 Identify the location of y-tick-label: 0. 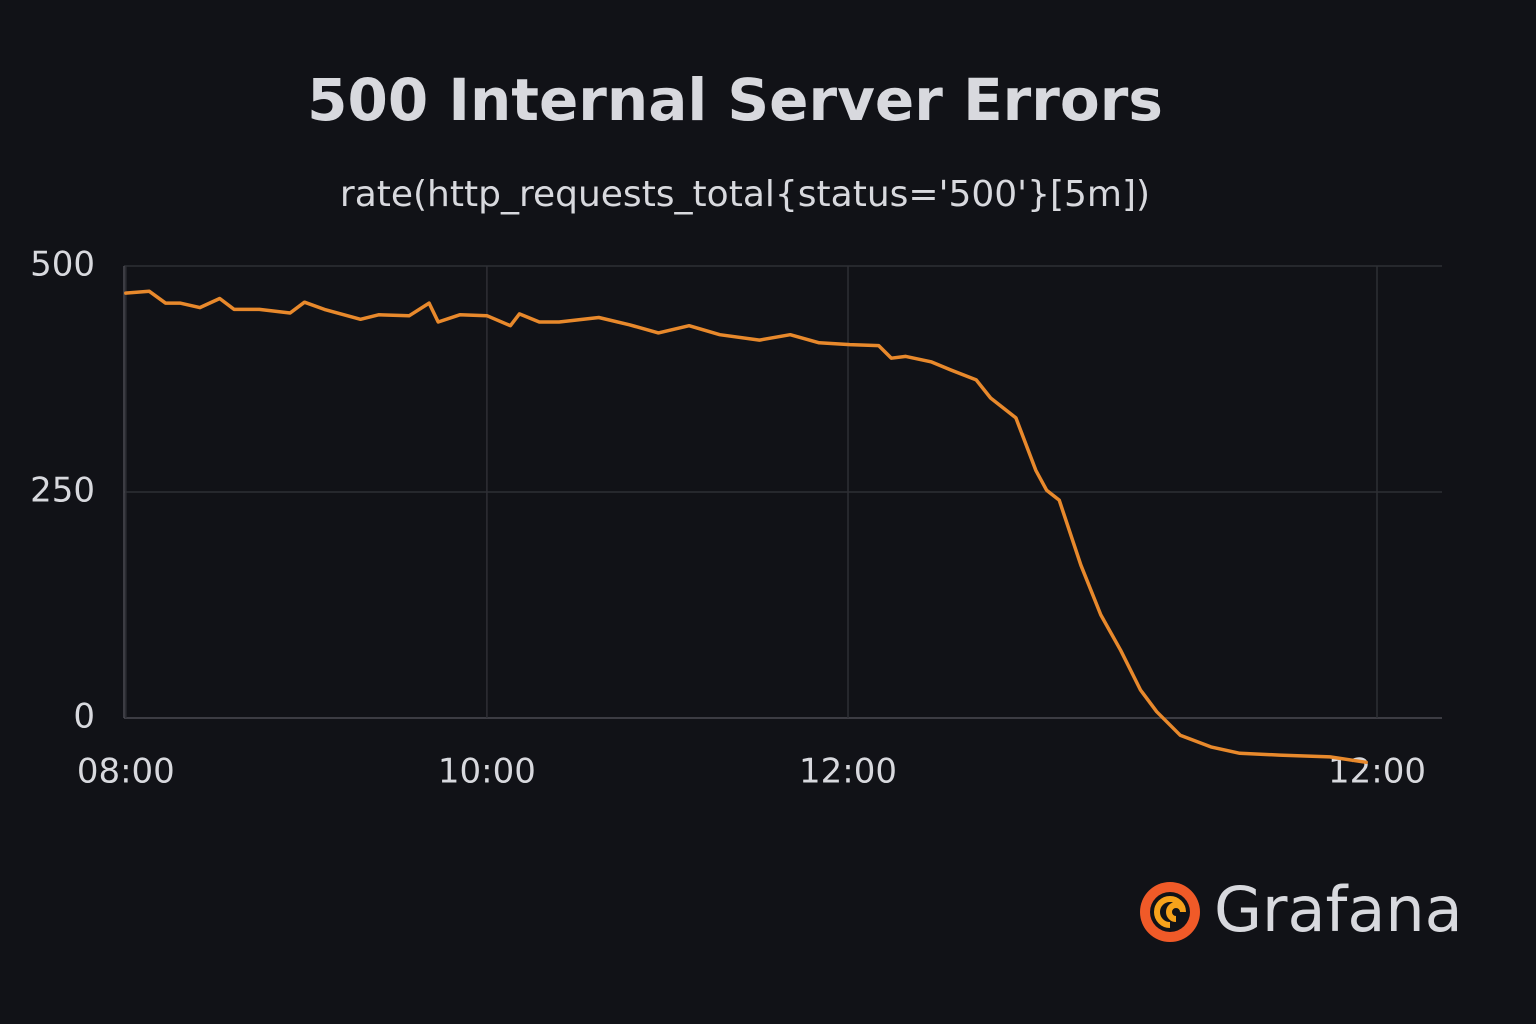
(84, 717).